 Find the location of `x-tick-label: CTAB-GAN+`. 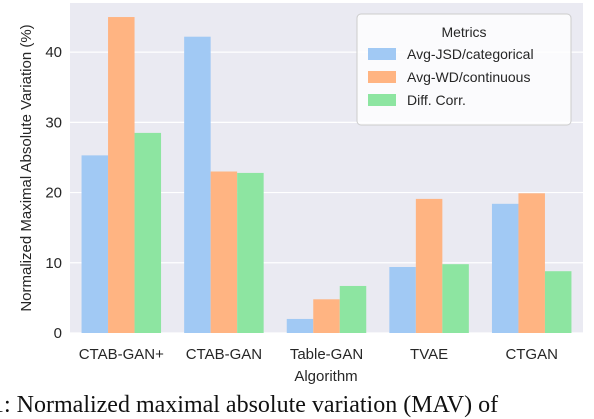

x-tick-label: CTAB-GAN+ is located at coordinates (121, 354).